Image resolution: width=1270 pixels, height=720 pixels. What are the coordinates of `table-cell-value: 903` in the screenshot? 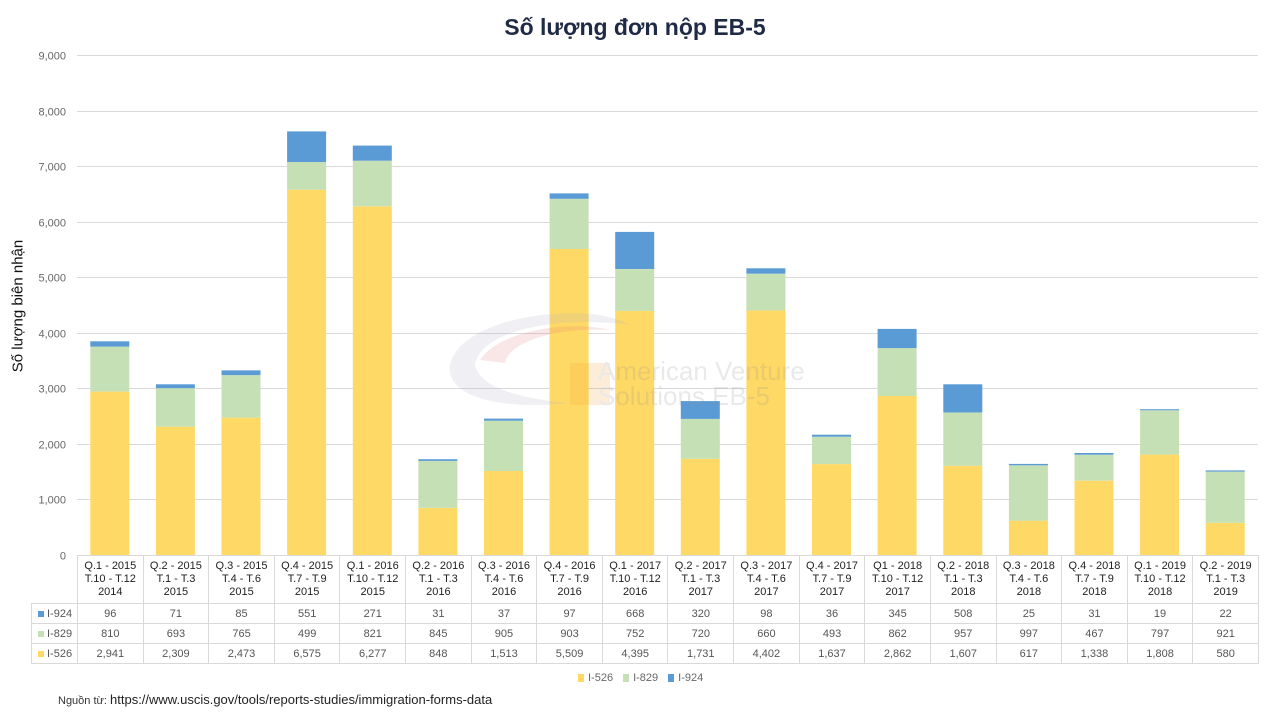 It's located at (569, 633).